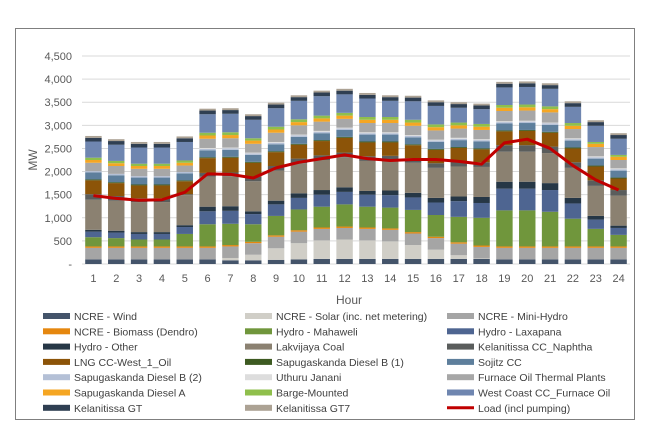  What do you see at coordinates (321, 279) in the screenshot?
I see `x-tick-label: 11` at bounding box center [321, 279].